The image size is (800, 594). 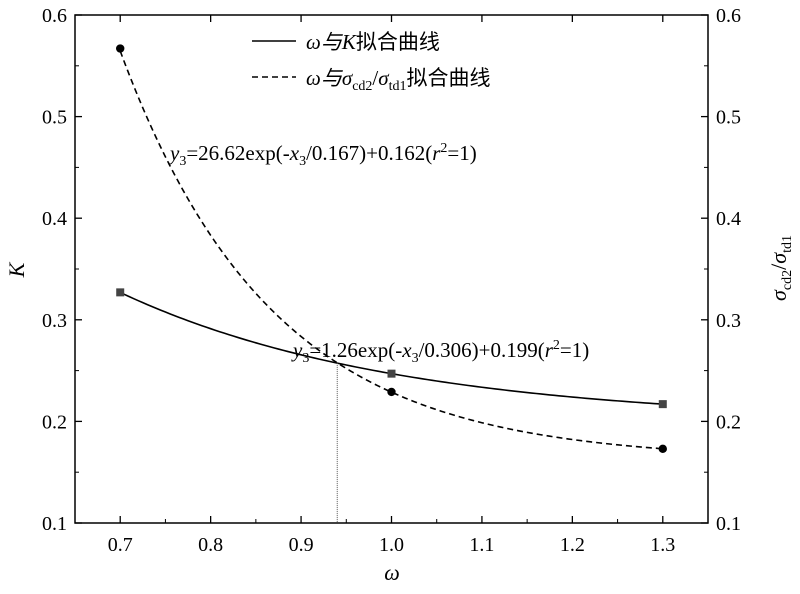 What do you see at coordinates (415, 358) in the screenshot?
I see `eq2-x-sub: 3` at bounding box center [415, 358].